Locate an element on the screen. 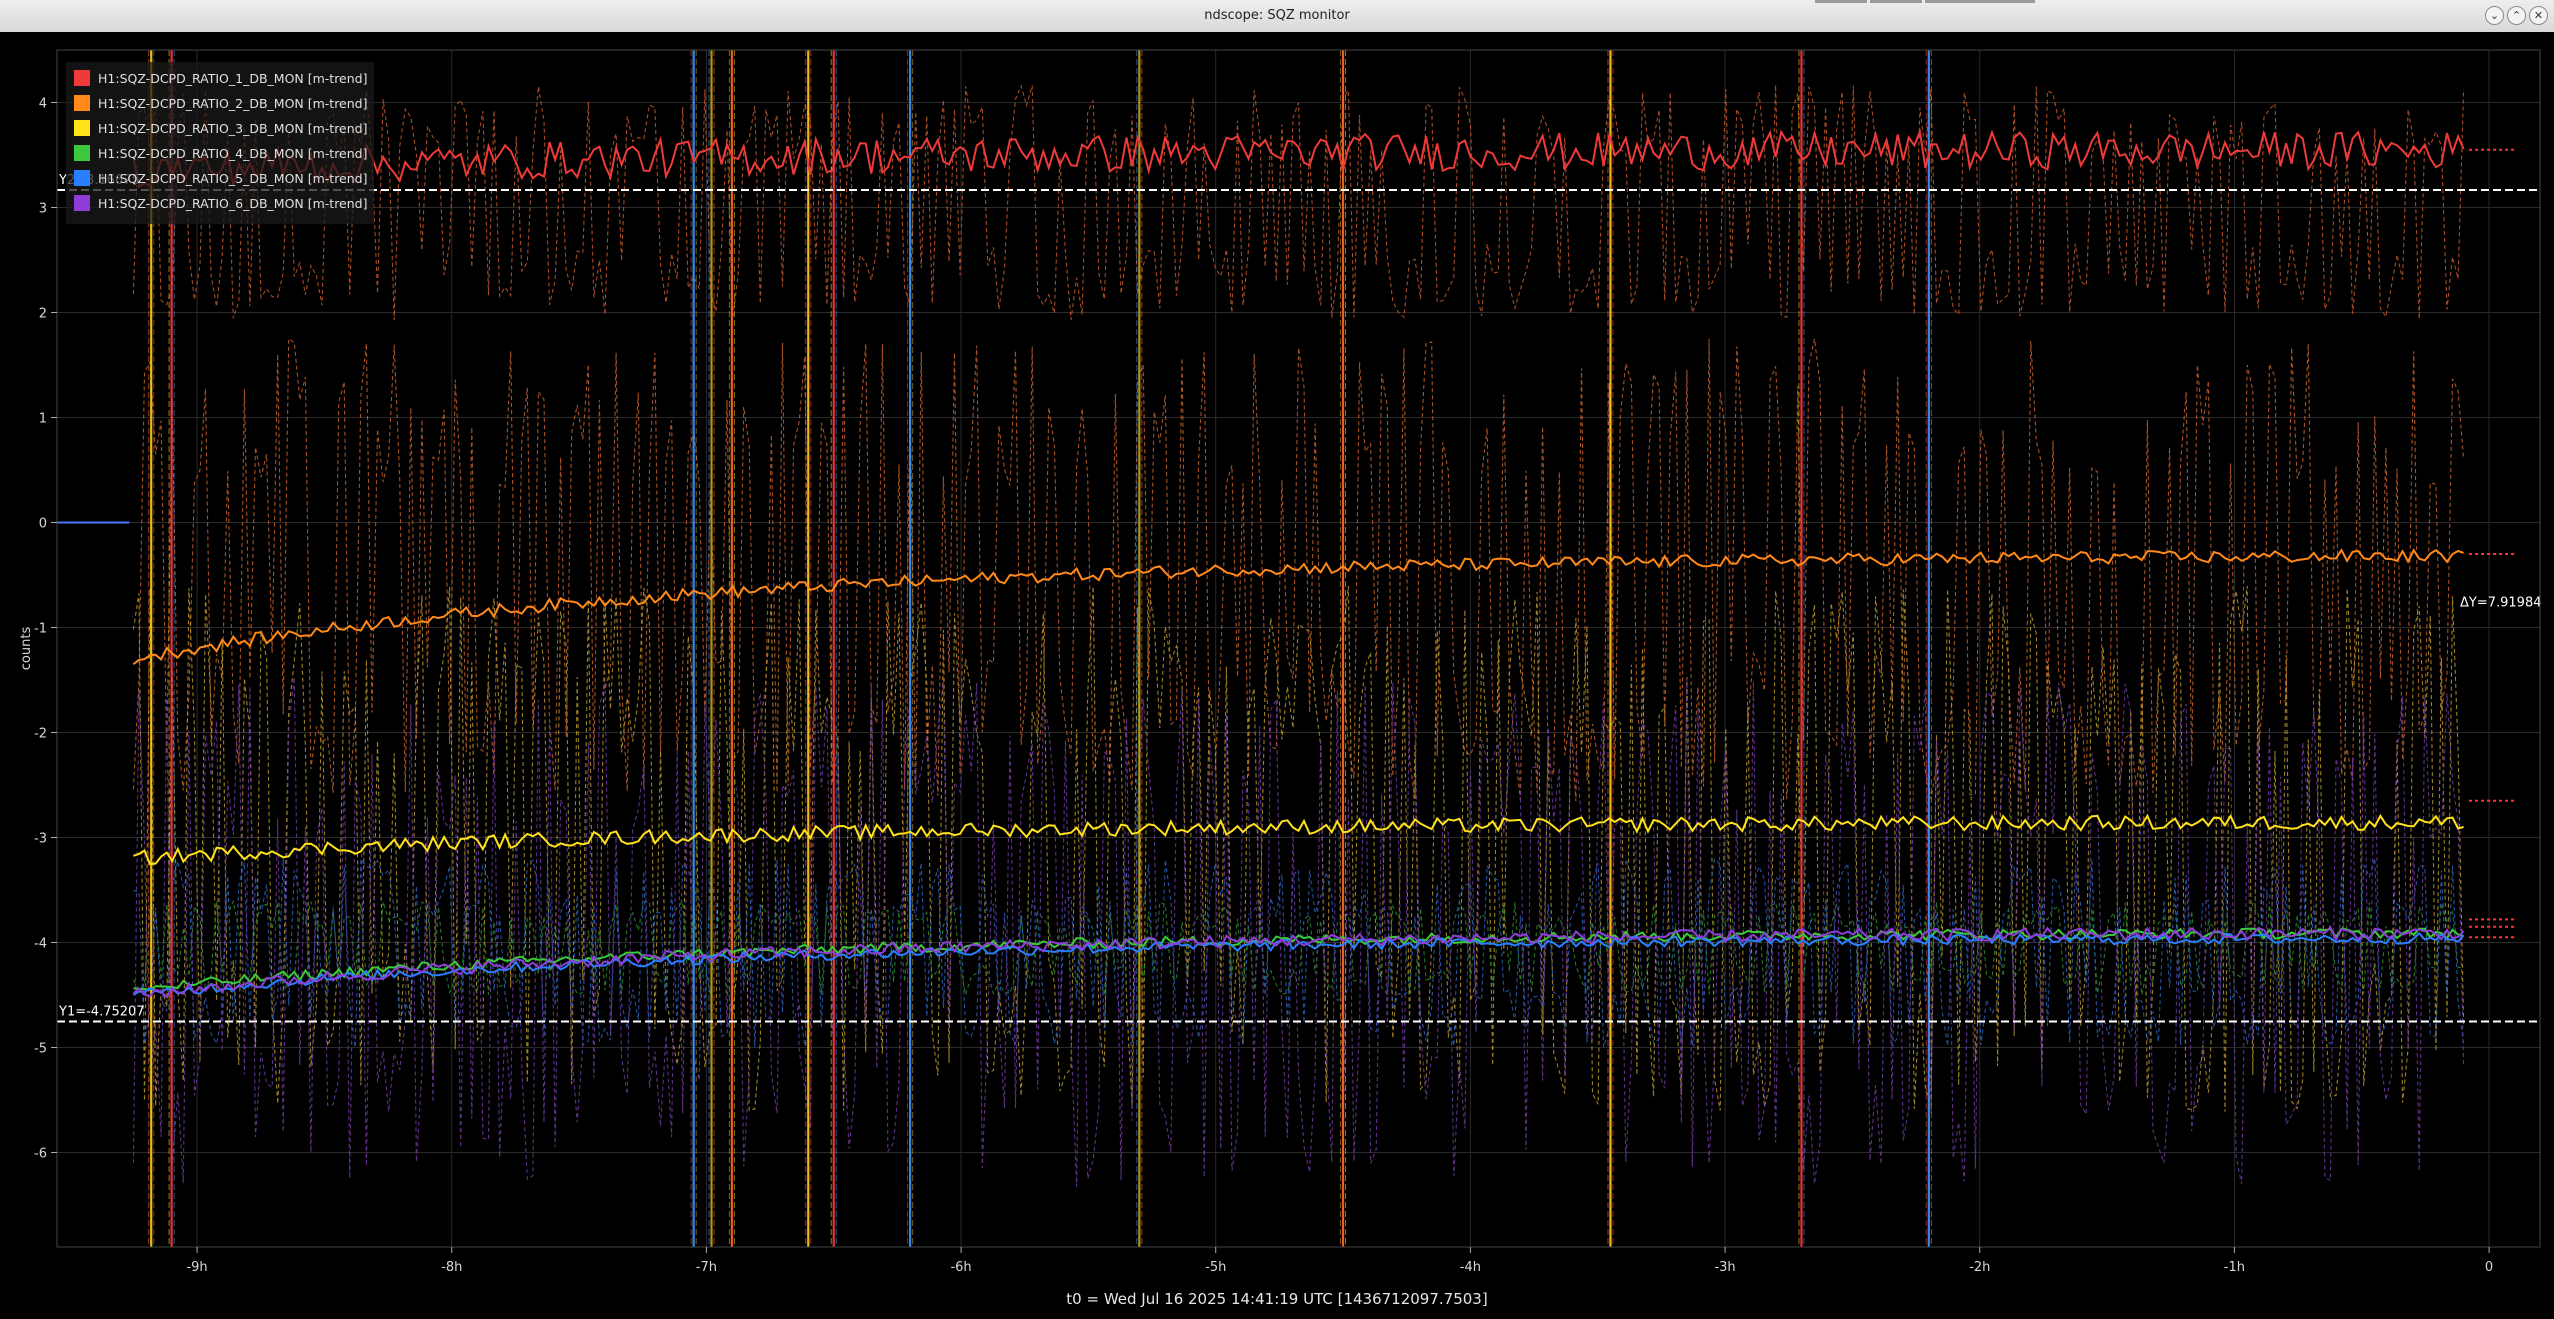  y-tick-label: 2 is located at coordinates (43, 314).